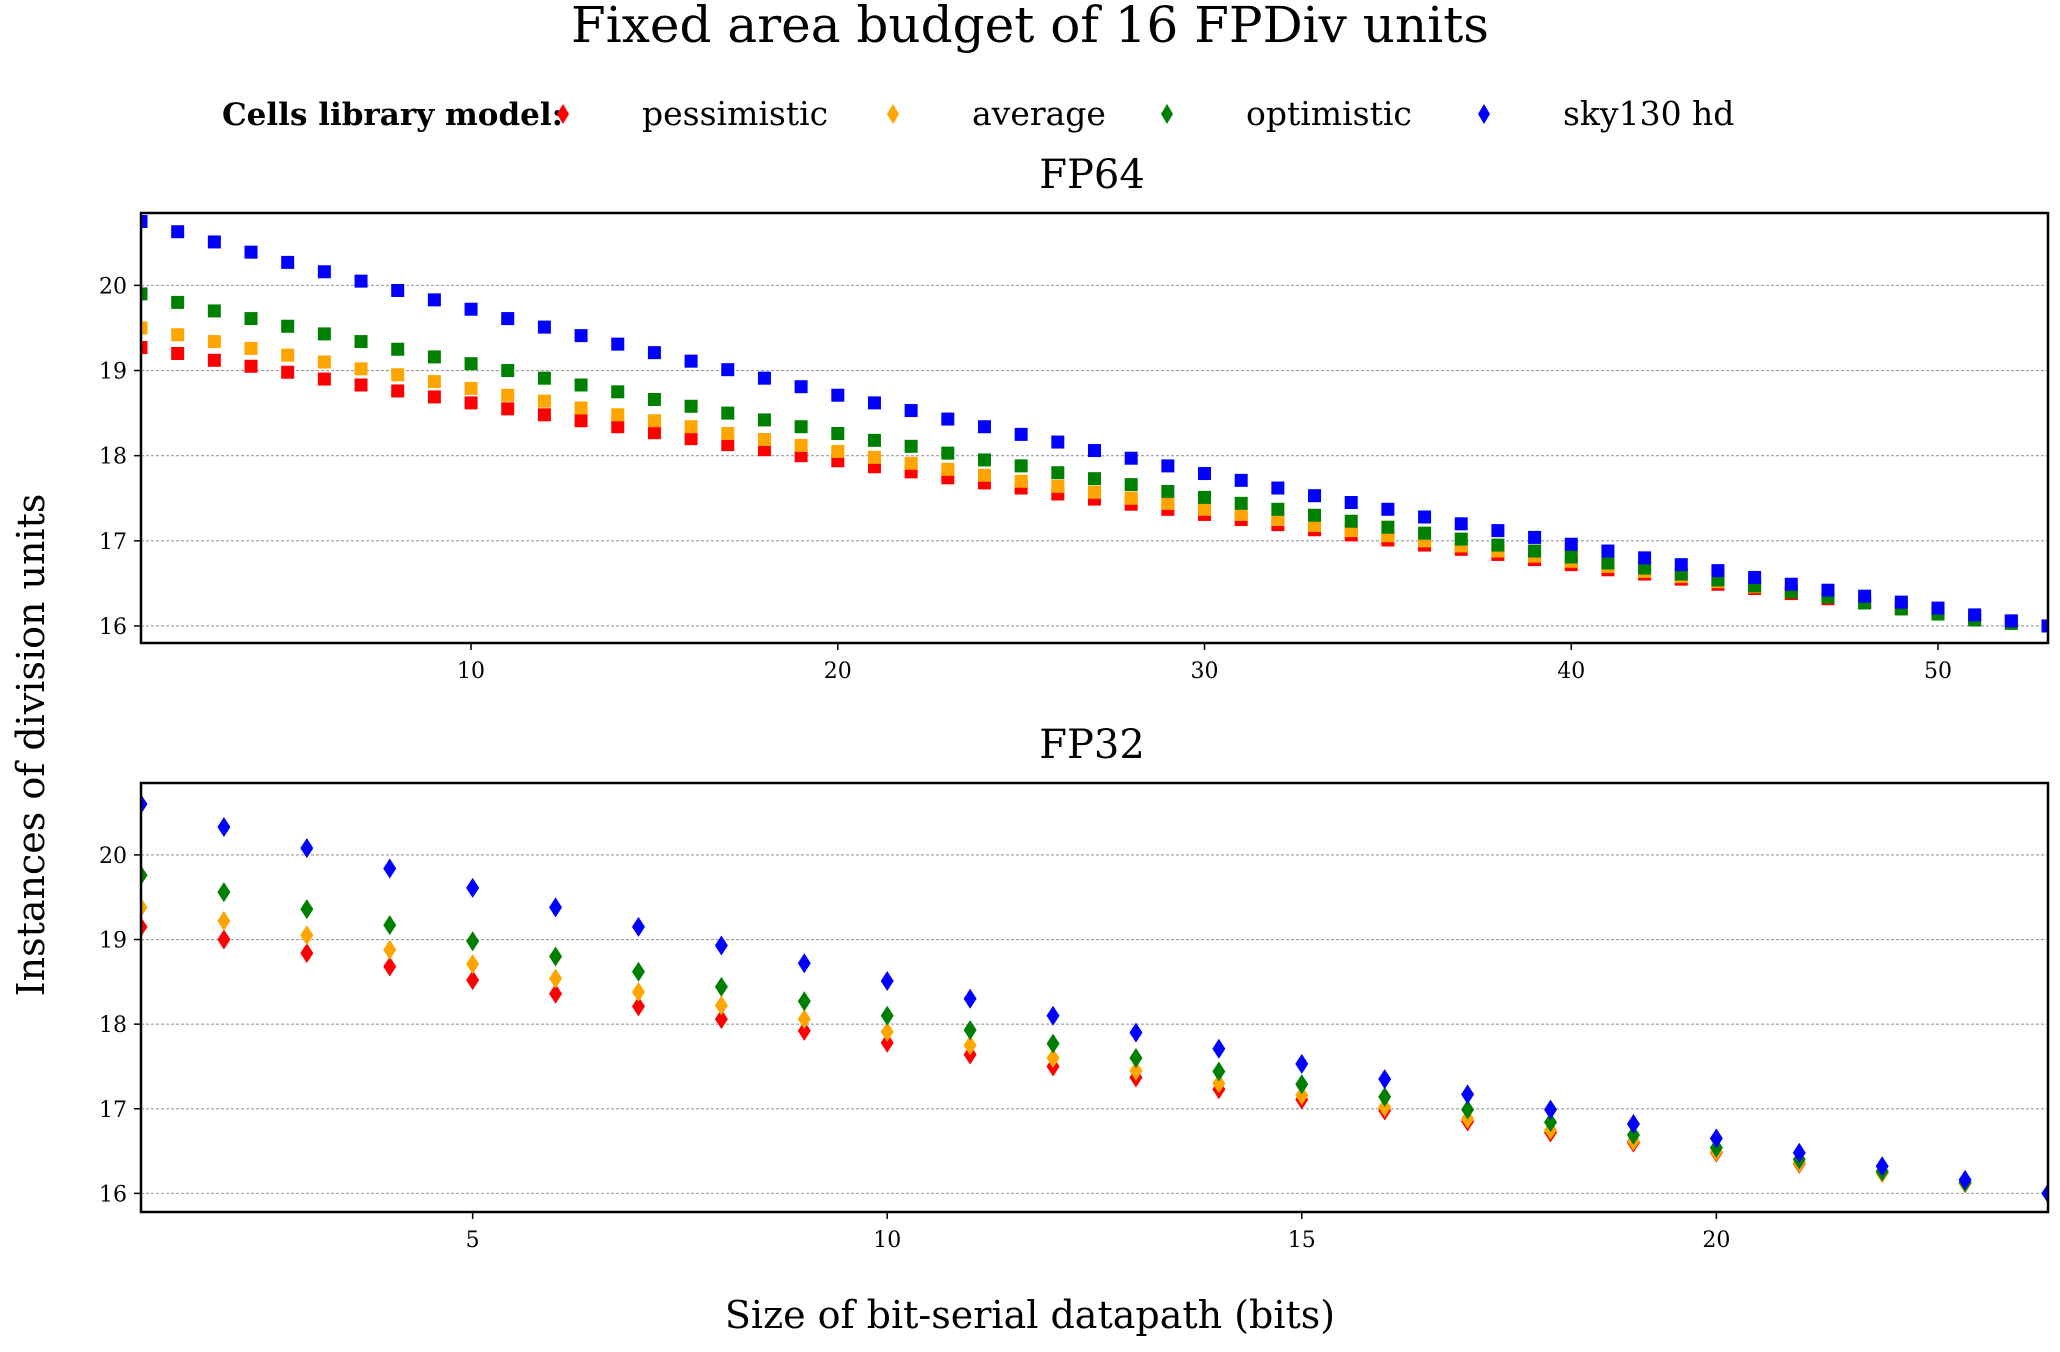  What do you see at coordinates (113, 372) in the screenshot?
I see `y-tick-label: 19` at bounding box center [113, 372].